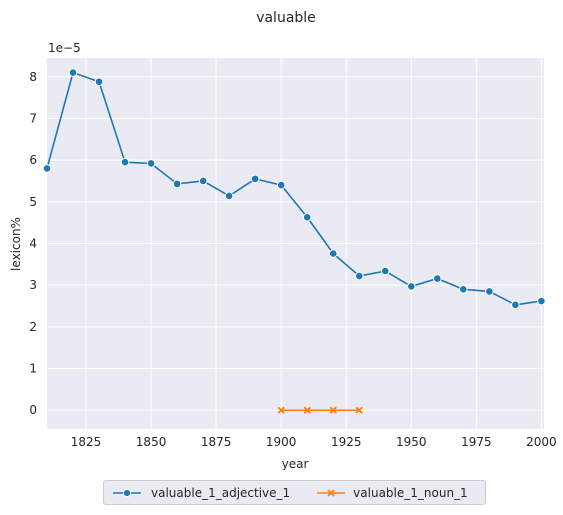  What do you see at coordinates (541, 442) in the screenshot?
I see `x-tick-label: 2000` at bounding box center [541, 442].